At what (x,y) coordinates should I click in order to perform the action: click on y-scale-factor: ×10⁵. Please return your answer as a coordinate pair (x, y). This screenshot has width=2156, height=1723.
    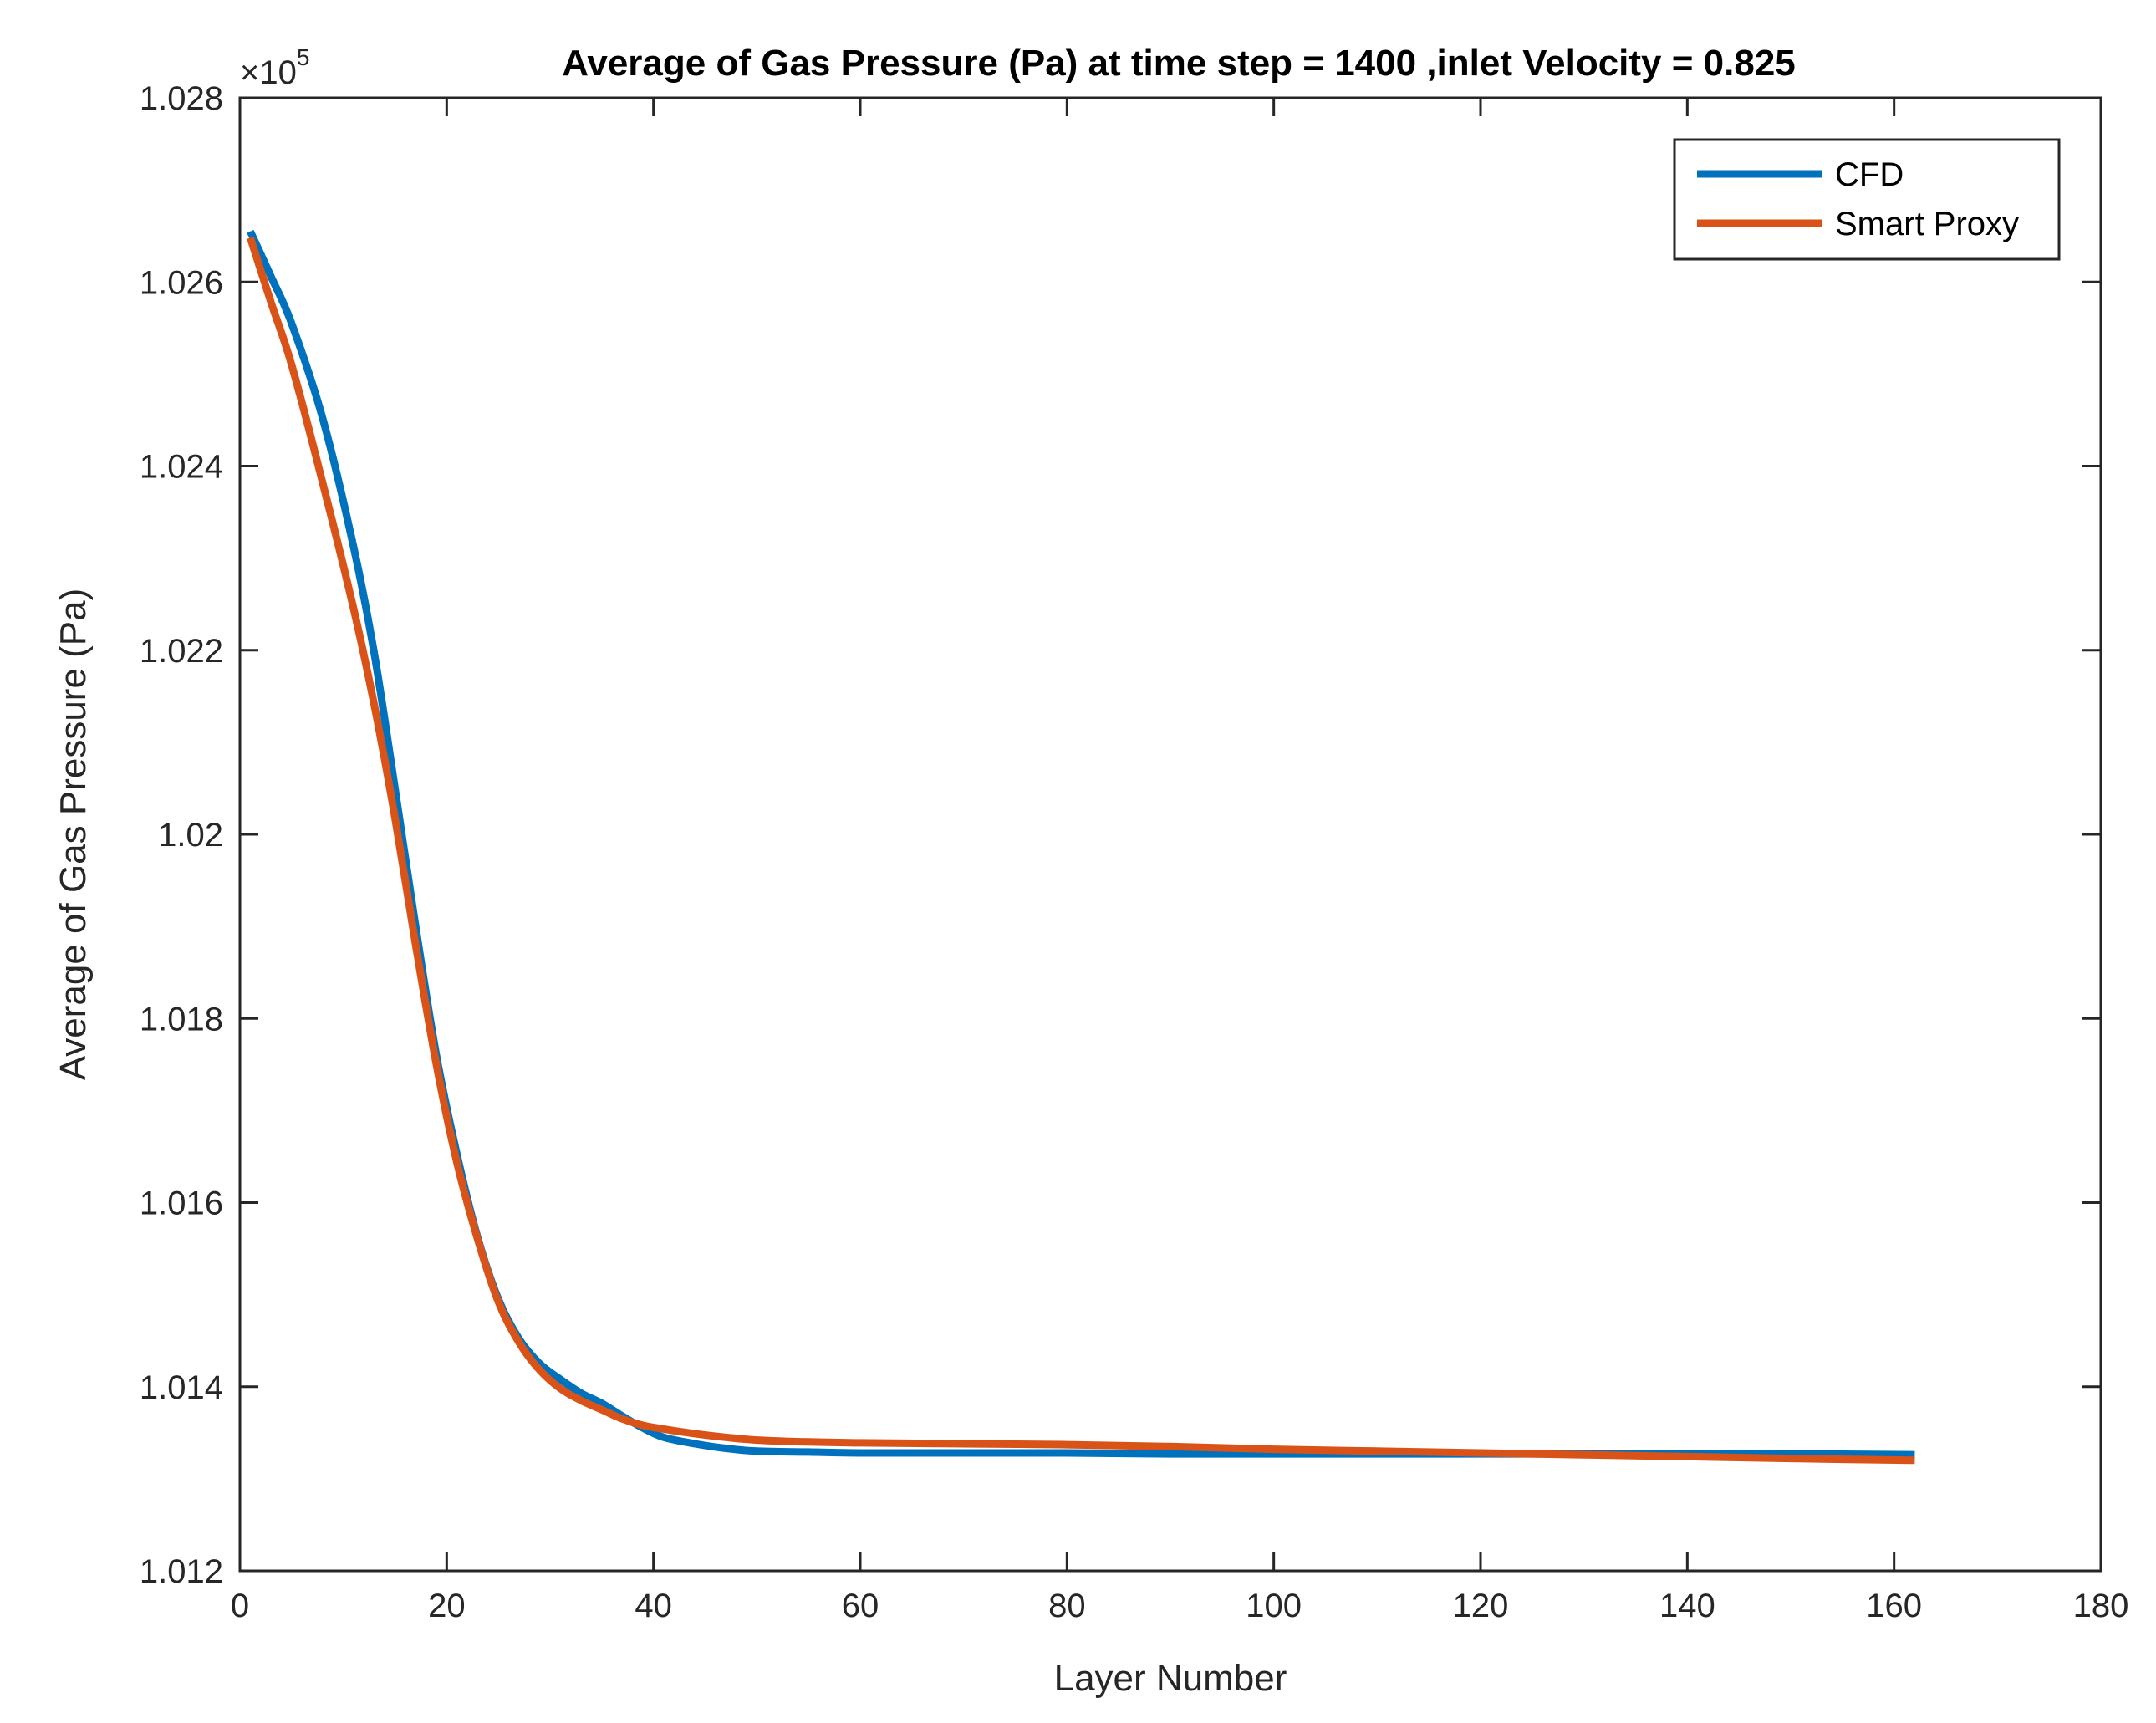
    Looking at the image, I should click on (275, 67).